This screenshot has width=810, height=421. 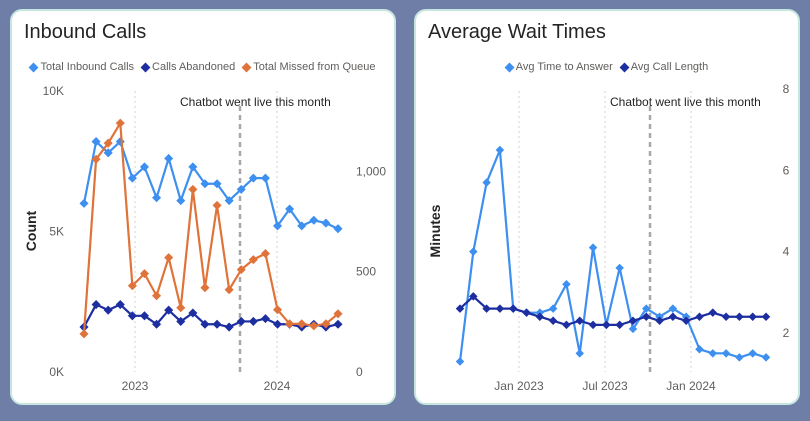 I want to click on wait-times-legend: Avg Time to Answer Avg Call Length, so click(x=607, y=67).